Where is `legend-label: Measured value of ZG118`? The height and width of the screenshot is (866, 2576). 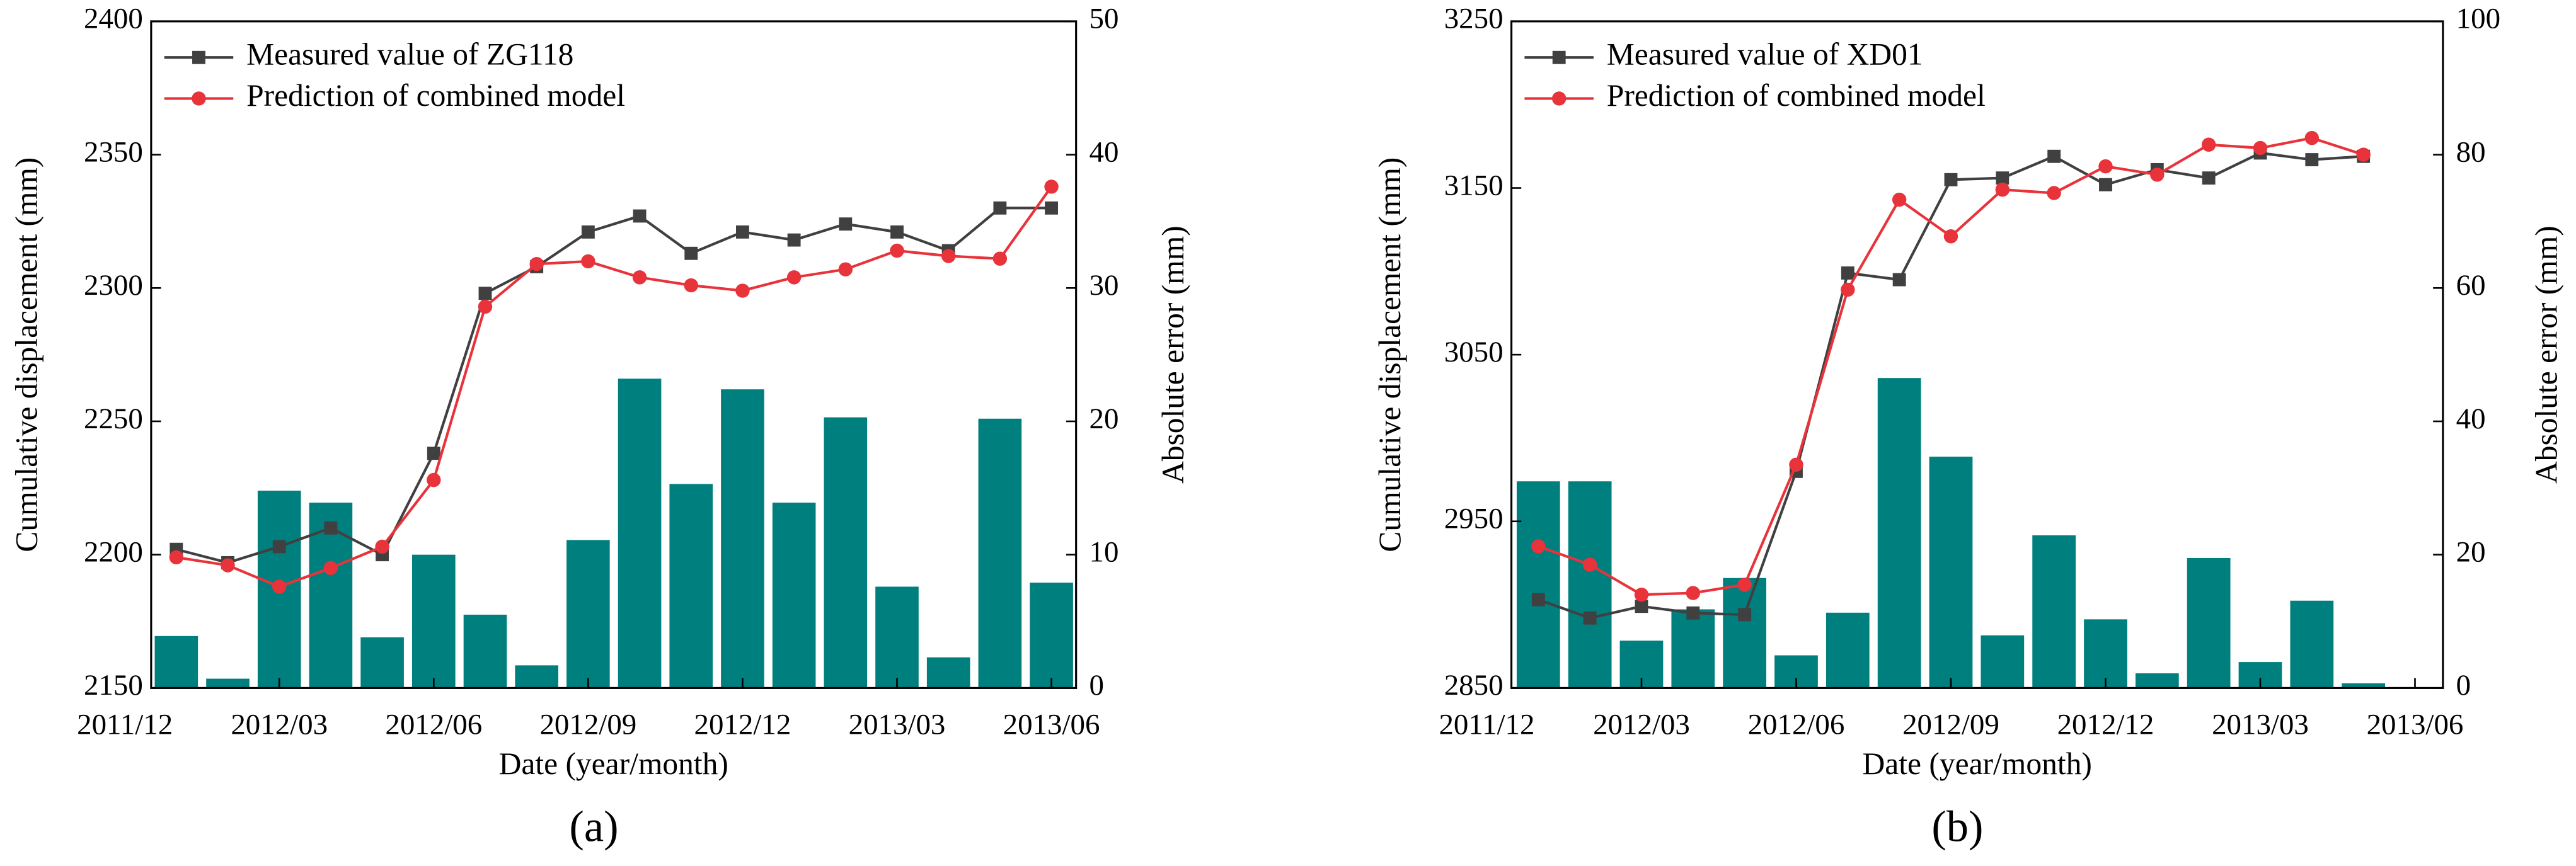
legend-label: Measured value of ZG118 is located at coordinates (409, 55).